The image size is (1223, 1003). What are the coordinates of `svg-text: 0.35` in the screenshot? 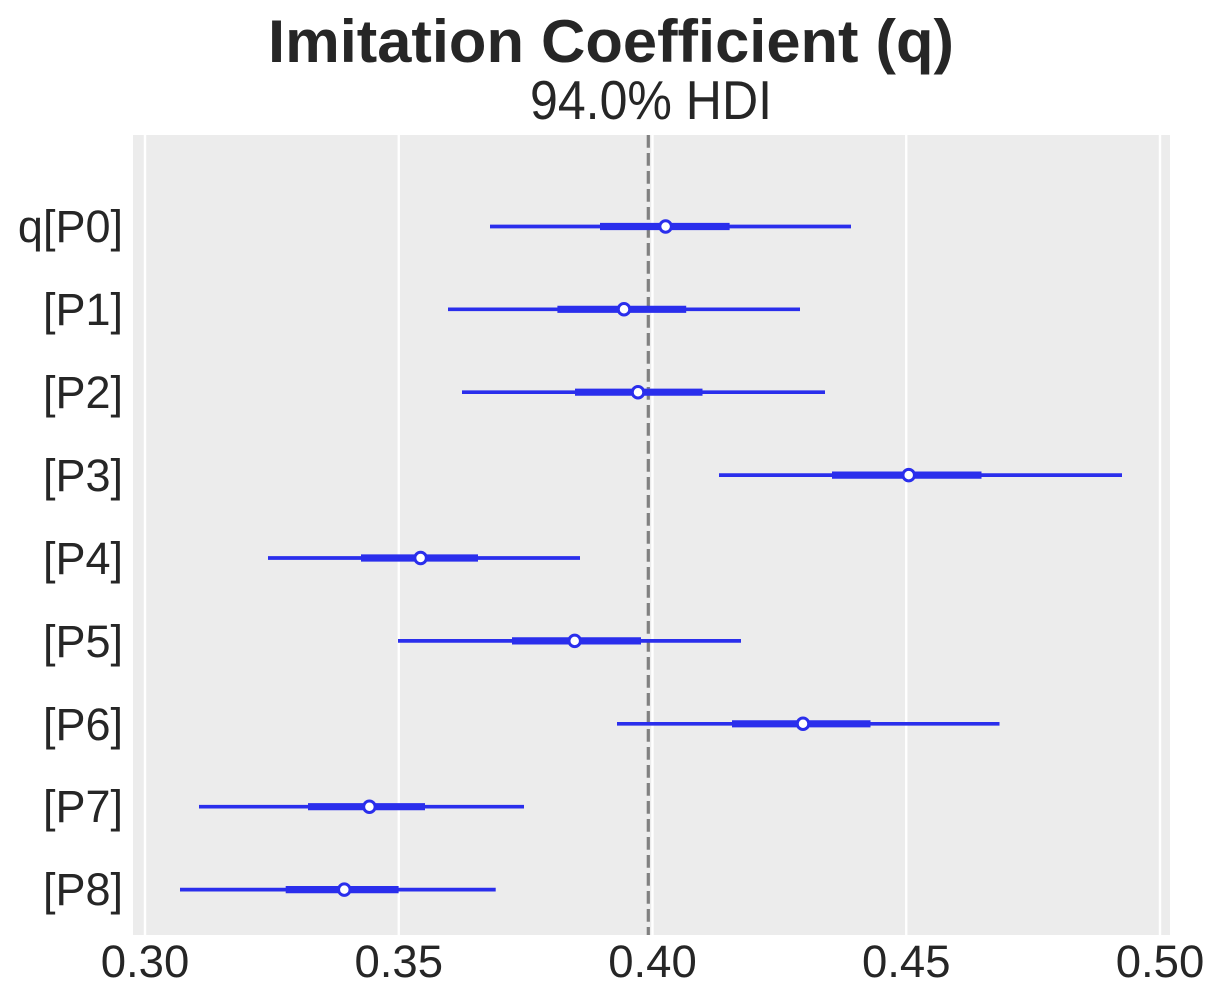 It's located at (398, 961).